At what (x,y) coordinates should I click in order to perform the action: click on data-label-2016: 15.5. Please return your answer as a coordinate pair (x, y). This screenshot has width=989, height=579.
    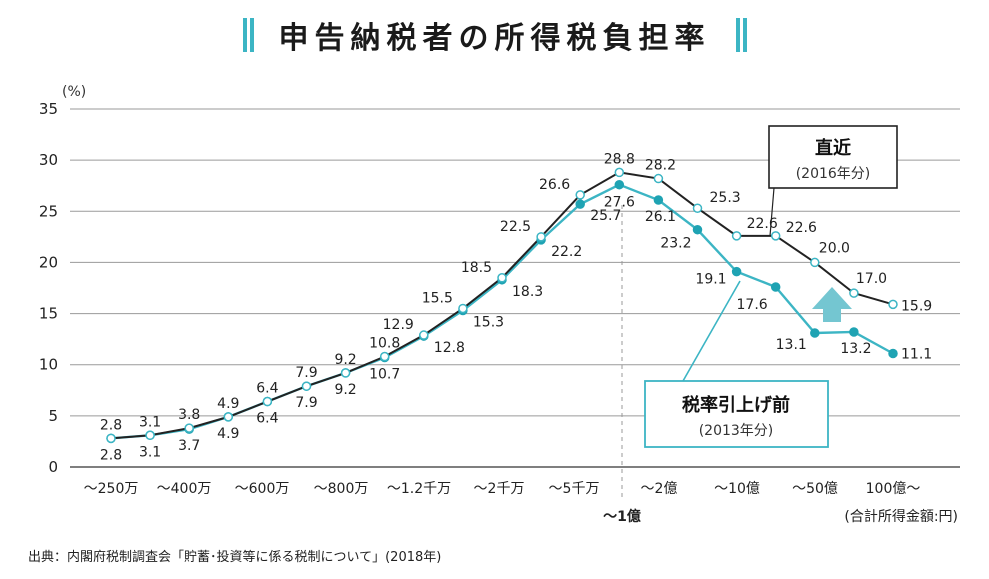
    Looking at the image, I should click on (437, 298).